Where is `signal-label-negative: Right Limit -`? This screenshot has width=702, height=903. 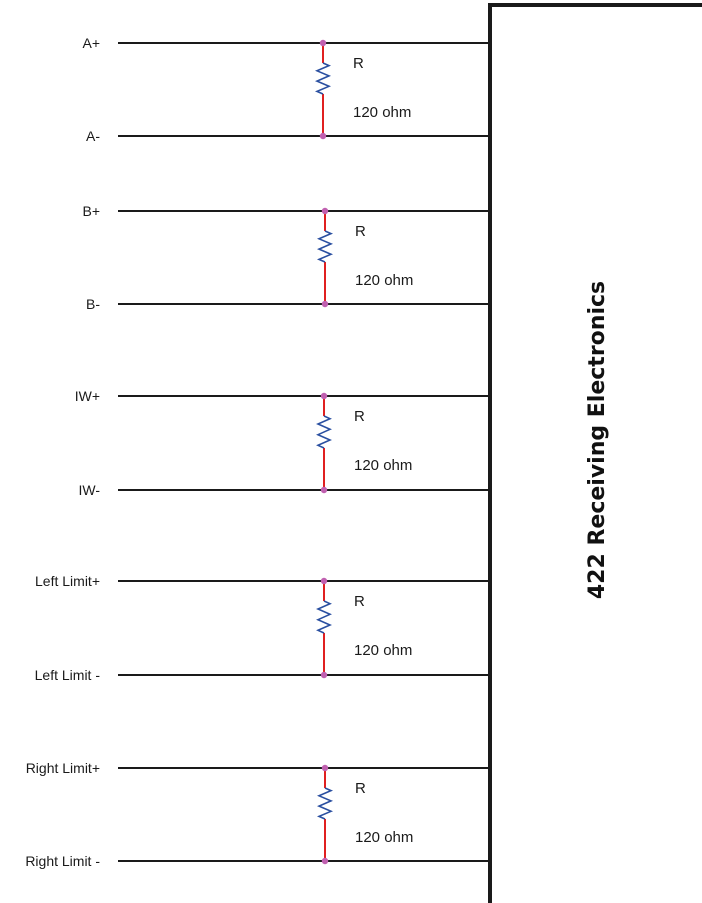 signal-label-negative: Right Limit - is located at coordinates (62, 861).